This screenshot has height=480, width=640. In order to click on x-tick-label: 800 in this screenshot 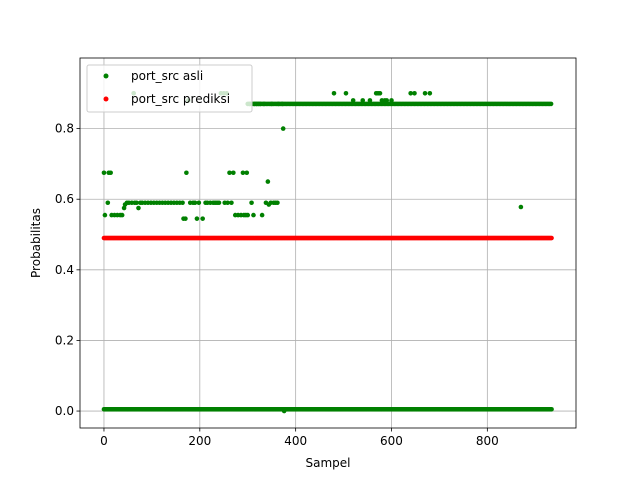, I will do `click(487, 441)`.